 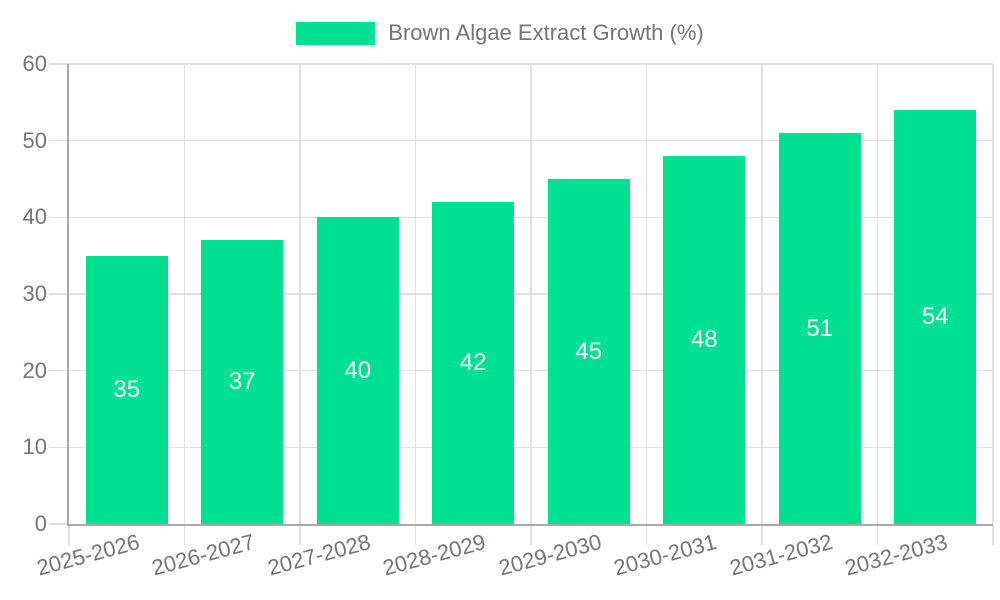 I want to click on bar-value-label: 54, so click(x=935, y=316).